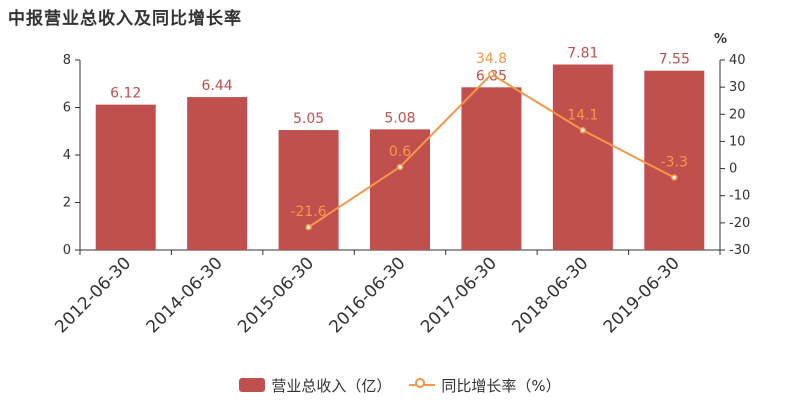 This screenshot has height=400, width=800. I want to click on y-left-tick-label: 6, so click(67, 108).